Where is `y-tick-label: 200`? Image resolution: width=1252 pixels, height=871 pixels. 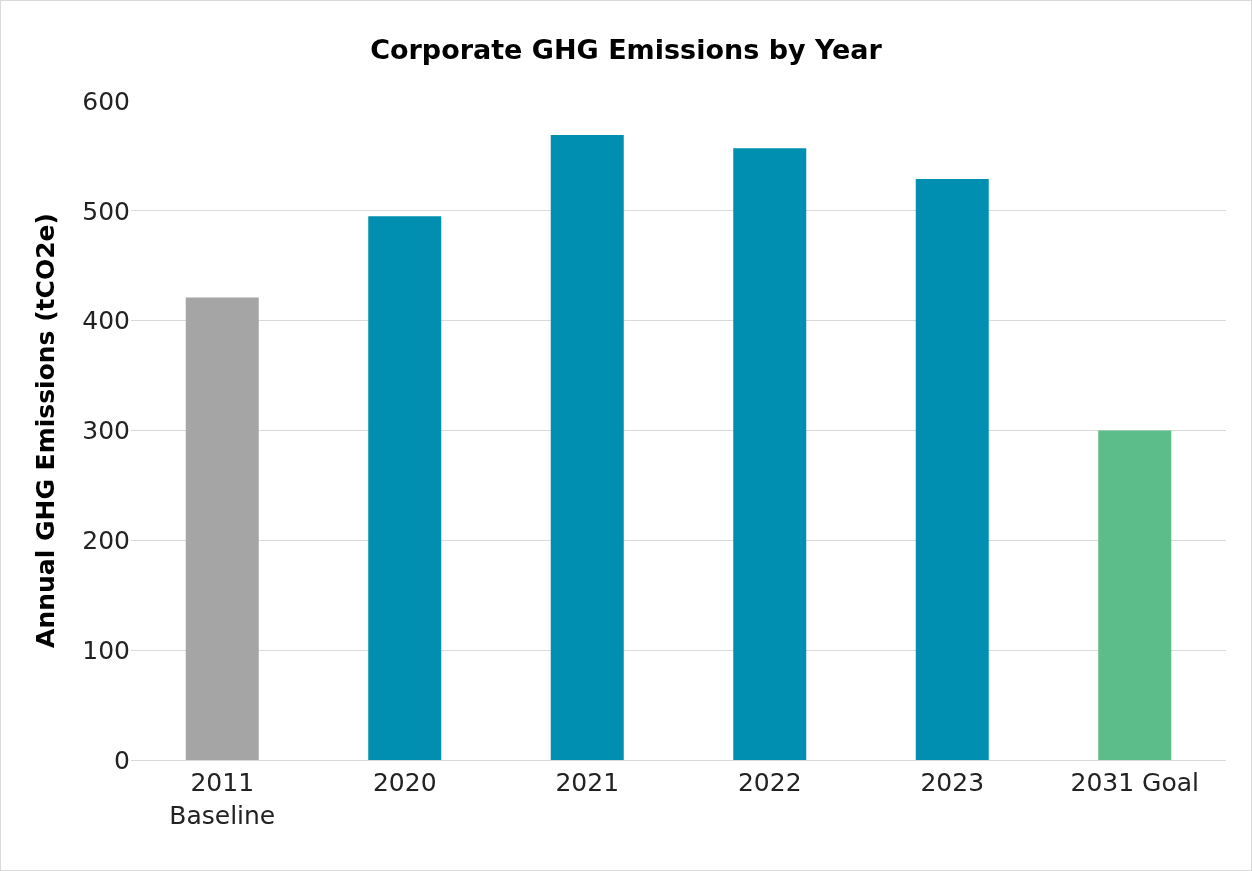
y-tick-label: 200 is located at coordinates (106, 541).